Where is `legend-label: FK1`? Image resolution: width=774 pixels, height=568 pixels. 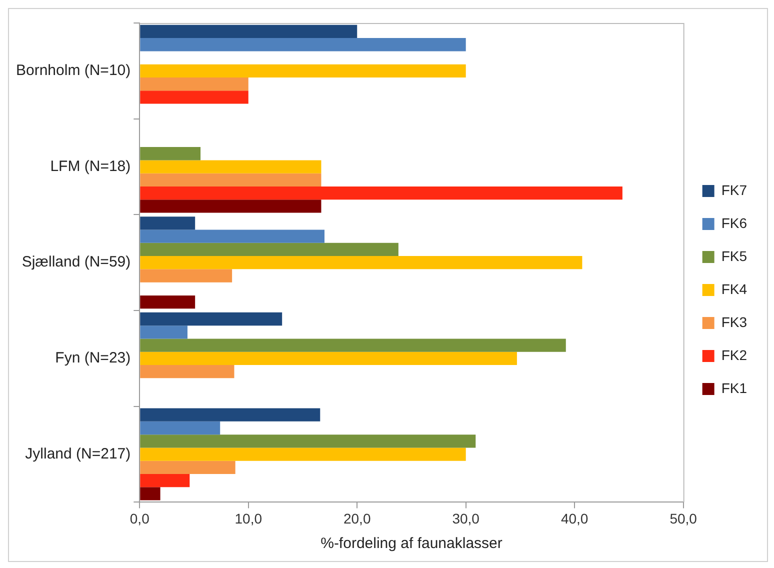 legend-label: FK1 is located at coordinates (734, 388).